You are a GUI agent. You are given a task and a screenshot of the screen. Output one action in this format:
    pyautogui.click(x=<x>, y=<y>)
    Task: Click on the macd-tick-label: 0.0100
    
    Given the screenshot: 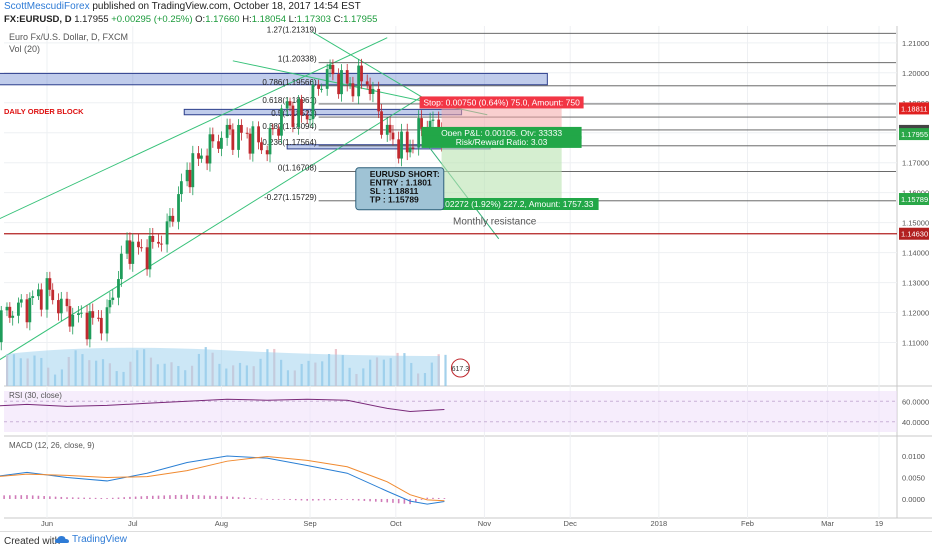 What is the action you would take?
    pyautogui.click(x=913, y=456)
    